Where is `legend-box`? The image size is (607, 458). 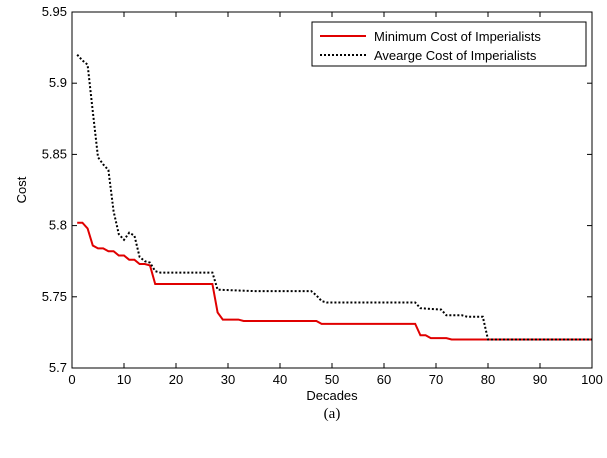
legend-box is located at coordinates (449, 44).